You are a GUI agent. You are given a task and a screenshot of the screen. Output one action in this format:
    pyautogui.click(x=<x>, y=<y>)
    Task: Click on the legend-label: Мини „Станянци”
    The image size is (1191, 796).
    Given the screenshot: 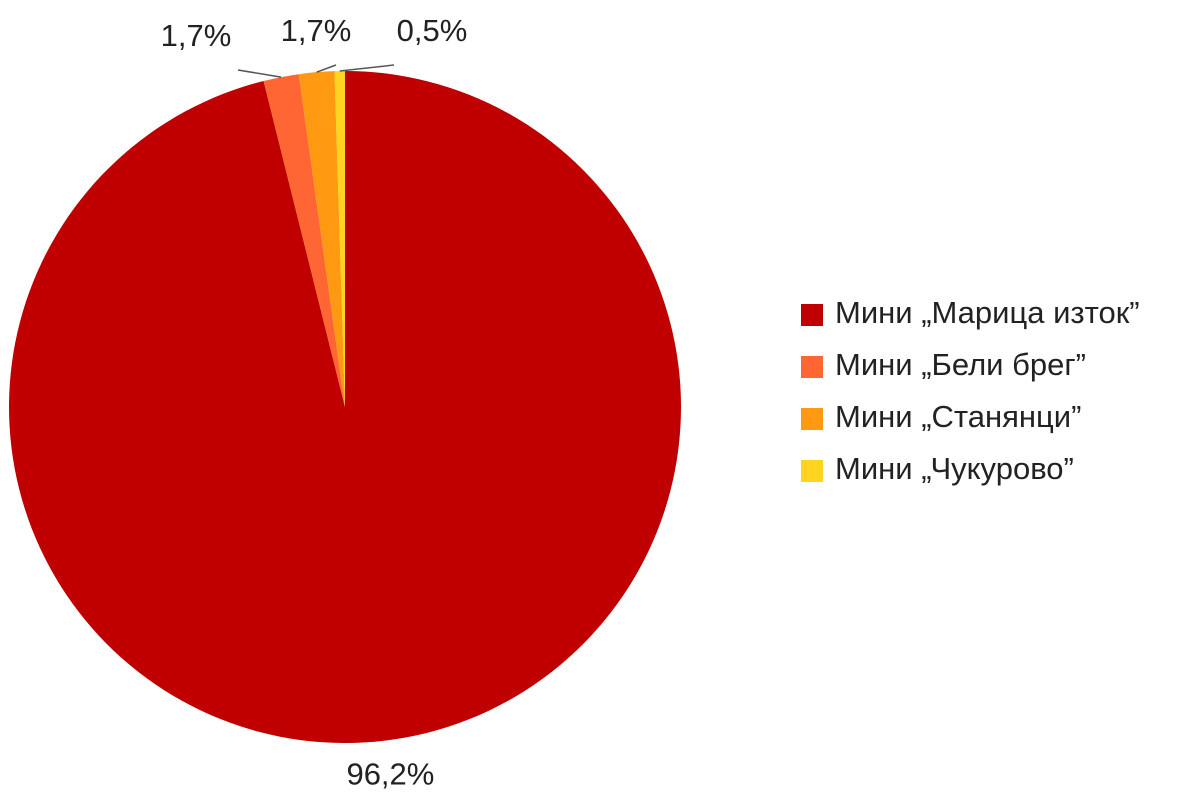 What is the action you would take?
    pyautogui.click(x=958, y=416)
    